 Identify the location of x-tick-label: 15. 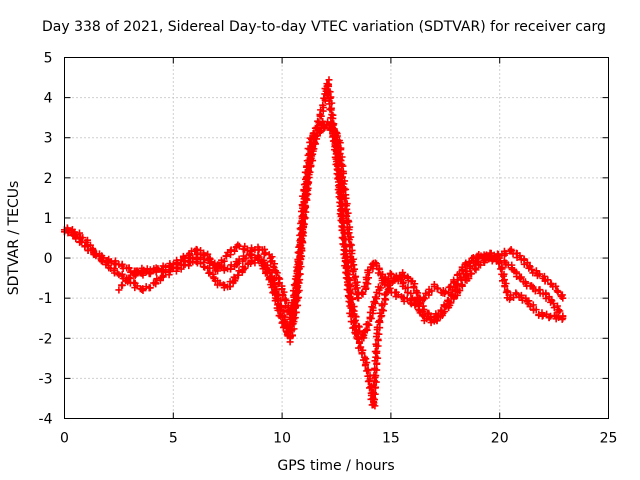
(391, 439).